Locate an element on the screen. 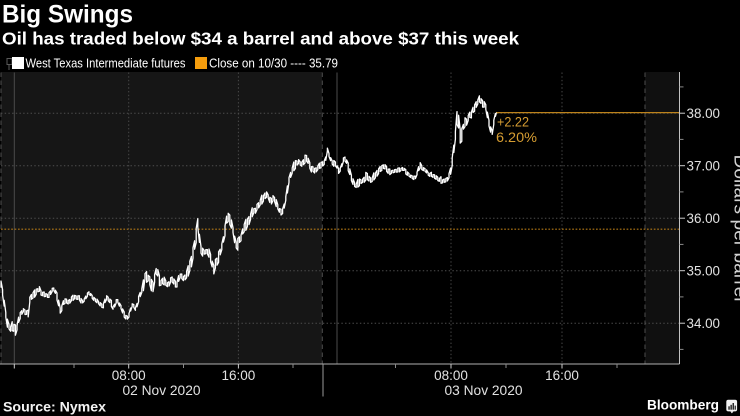 The image size is (740, 416). svg-text: Dollars per barrel is located at coordinates (735, 228).